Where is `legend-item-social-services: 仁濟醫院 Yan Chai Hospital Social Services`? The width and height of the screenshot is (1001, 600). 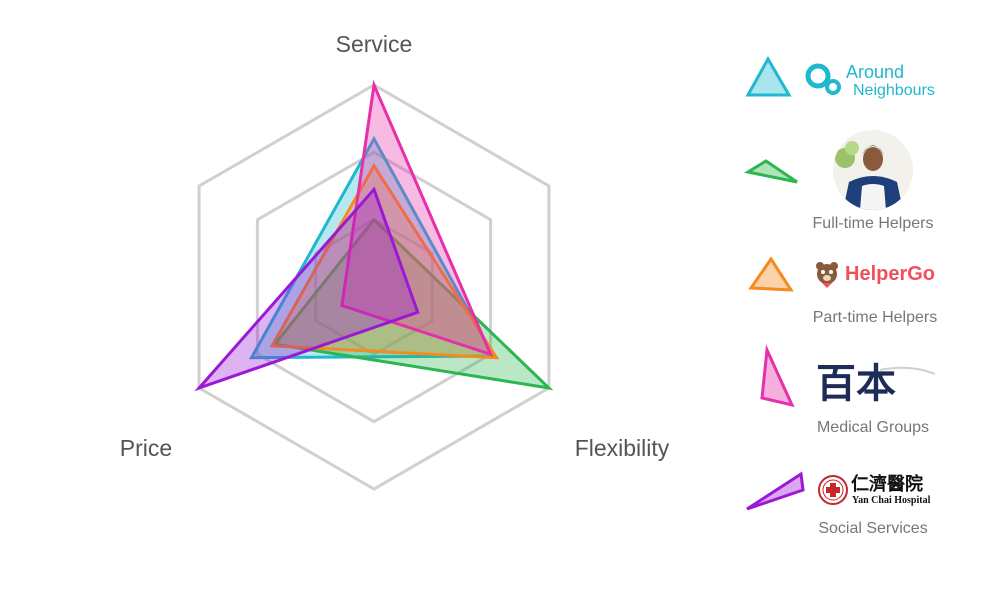
legend-item-social-services: 仁濟醫院 Yan Chai Hospital Social Services is located at coordinates (874, 505).